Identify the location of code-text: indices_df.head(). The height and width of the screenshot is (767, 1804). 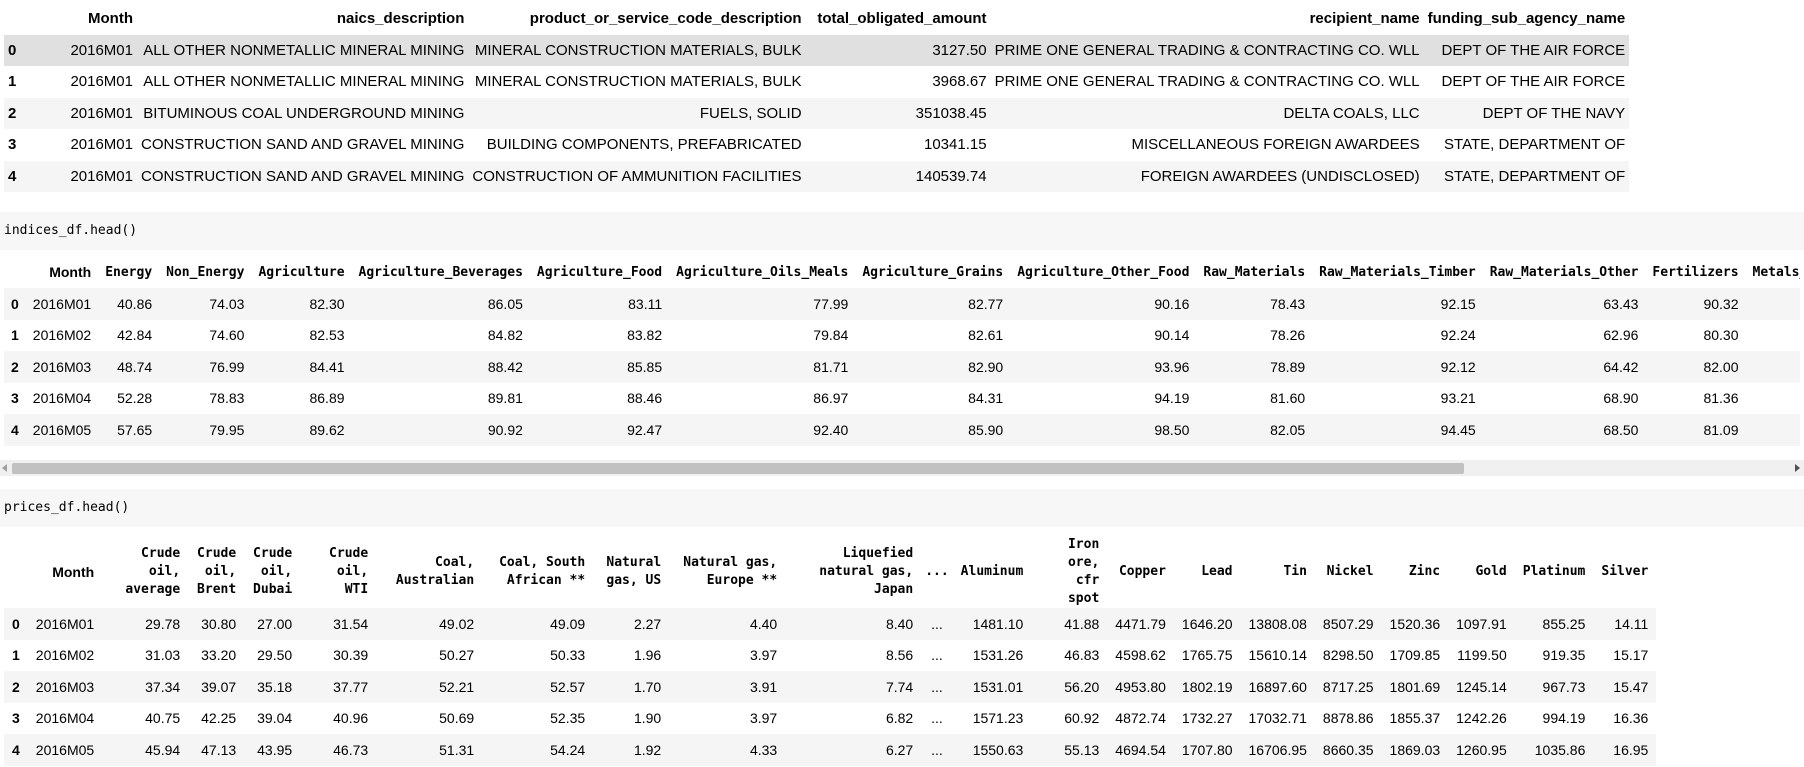
(71, 230).